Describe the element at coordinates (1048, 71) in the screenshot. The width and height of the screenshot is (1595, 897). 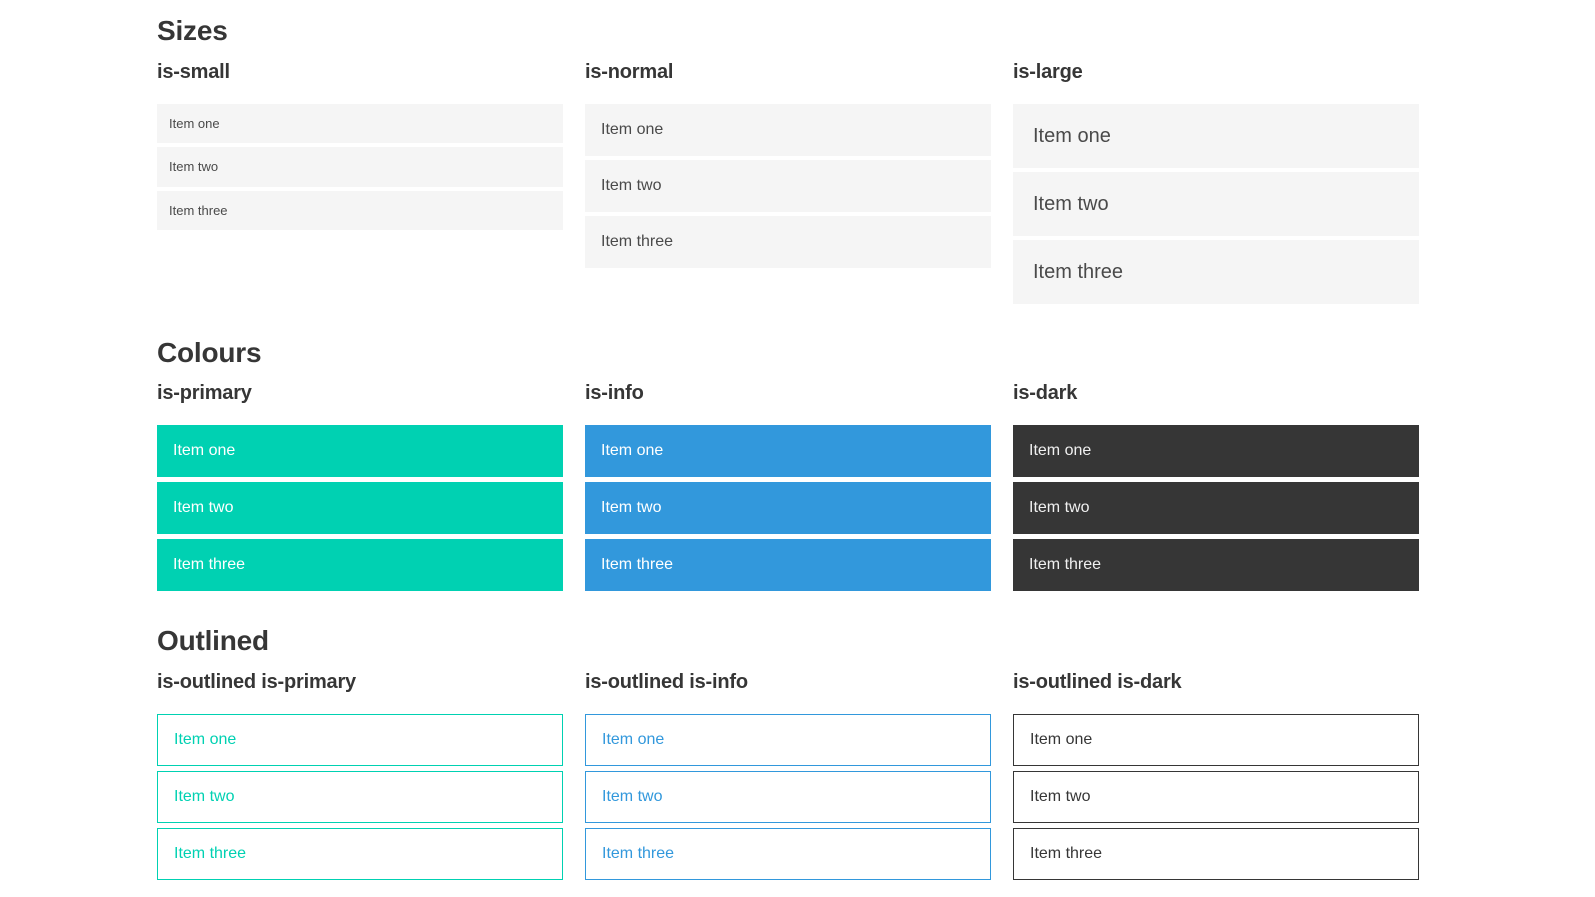
I see `group-label: is-large` at that location.